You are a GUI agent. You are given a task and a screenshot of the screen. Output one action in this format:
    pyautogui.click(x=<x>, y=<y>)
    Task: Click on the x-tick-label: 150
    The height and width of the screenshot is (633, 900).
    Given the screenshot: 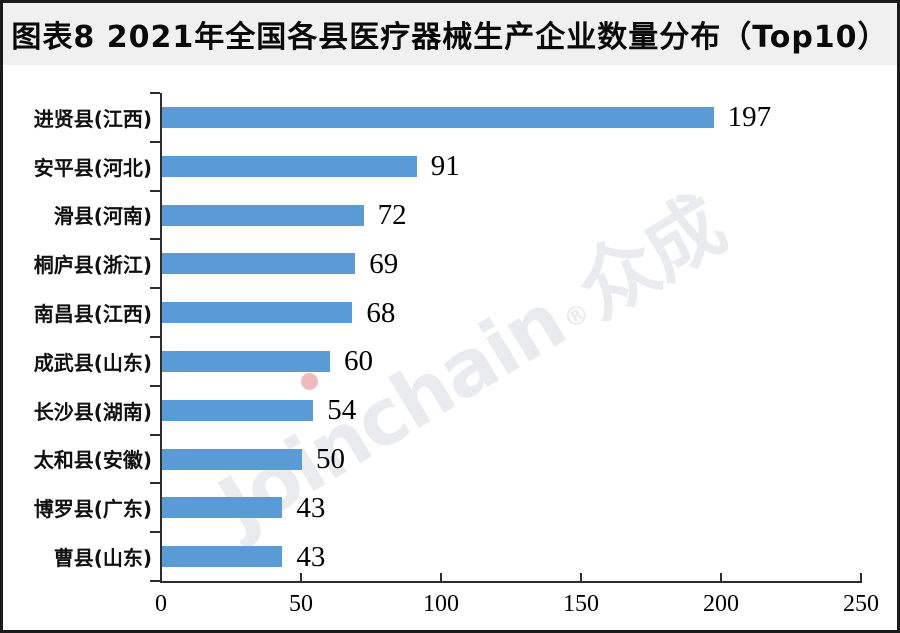 What is the action you would take?
    pyautogui.click(x=581, y=604)
    